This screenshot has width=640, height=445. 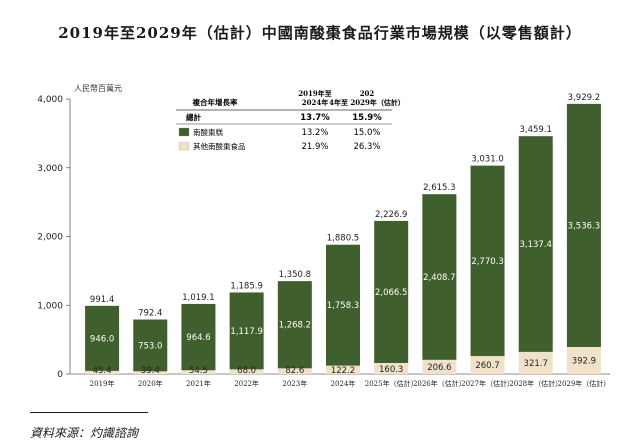 What do you see at coordinates (314, 133) in the screenshot?
I see `cagr-row-value: 13.2%` at bounding box center [314, 133].